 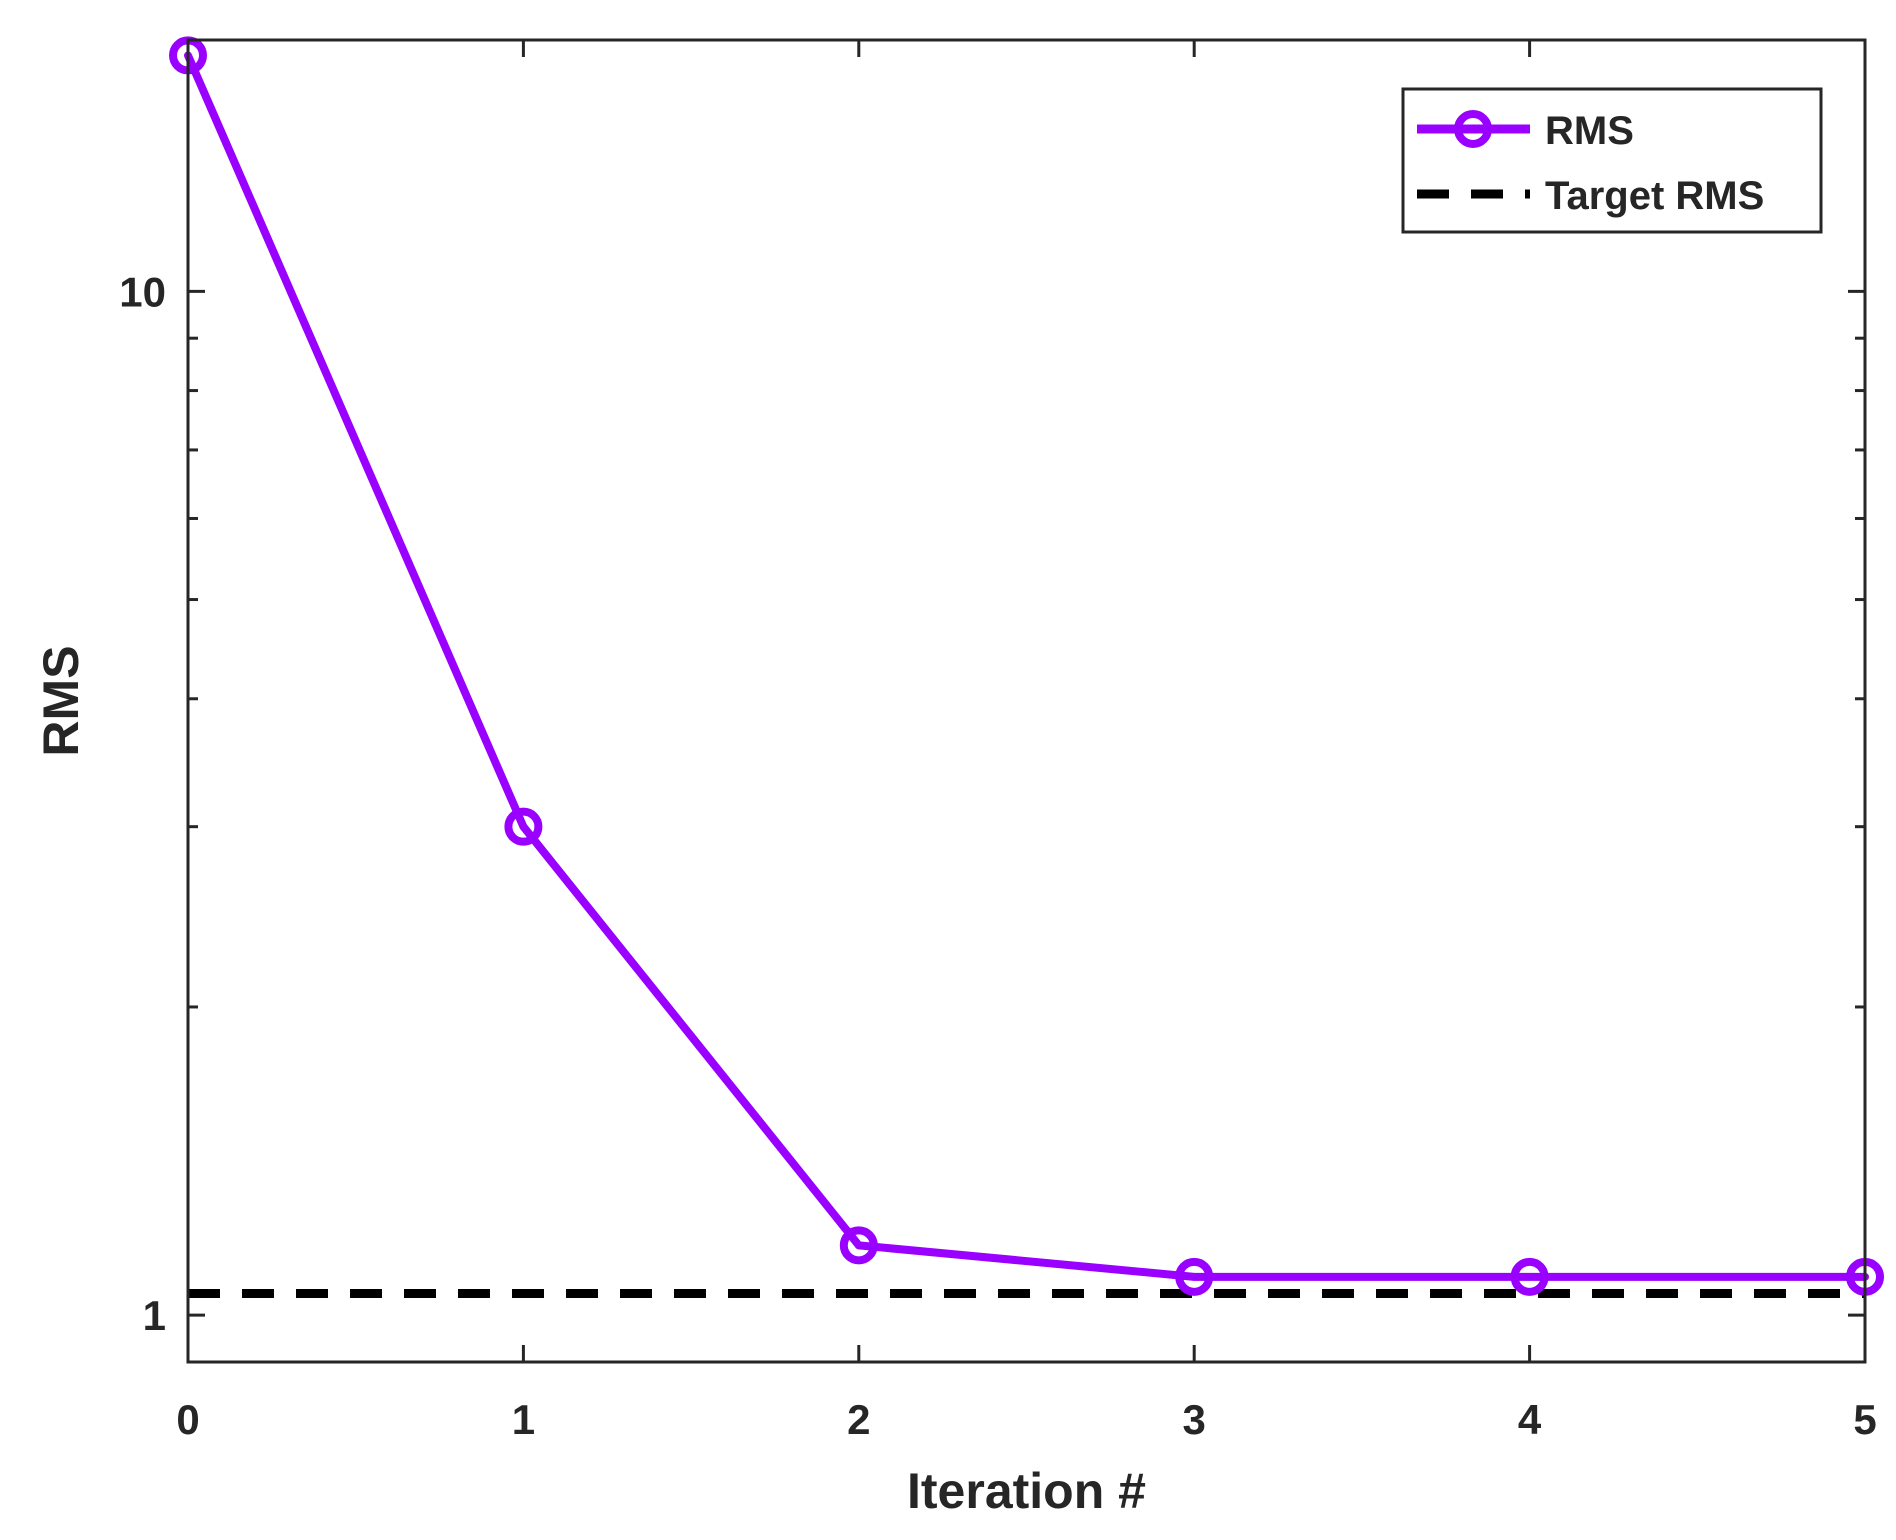 What do you see at coordinates (142, 291) in the screenshot?
I see `y-tick-label: 10` at bounding box center [142, 291].